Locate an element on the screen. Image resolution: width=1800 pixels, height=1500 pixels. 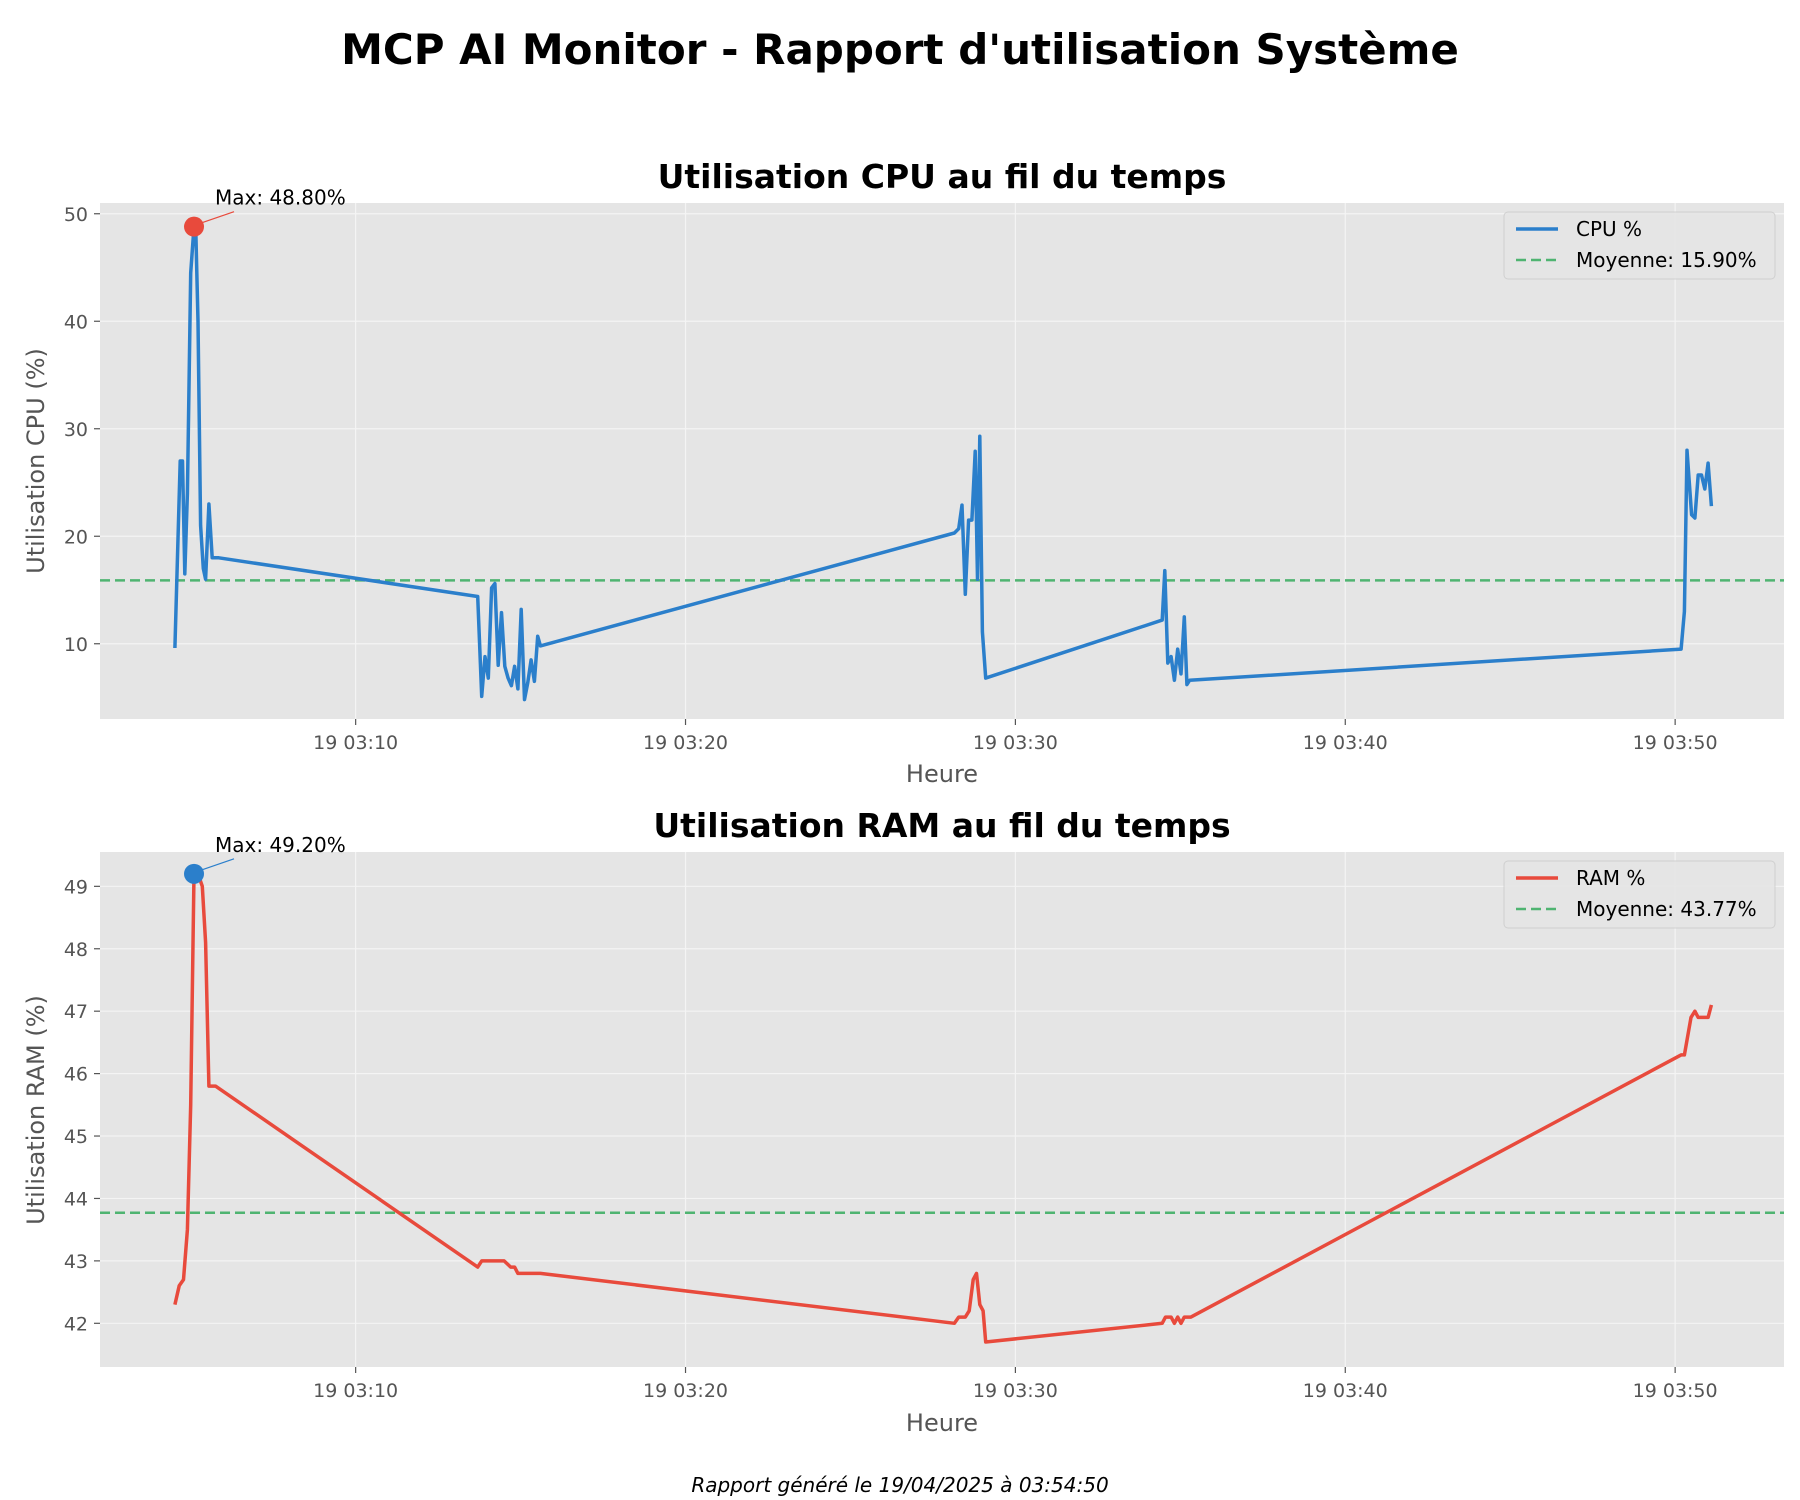
cpu-y-axis: 10 20 30 40 50 is located at coordinates (82, 430).